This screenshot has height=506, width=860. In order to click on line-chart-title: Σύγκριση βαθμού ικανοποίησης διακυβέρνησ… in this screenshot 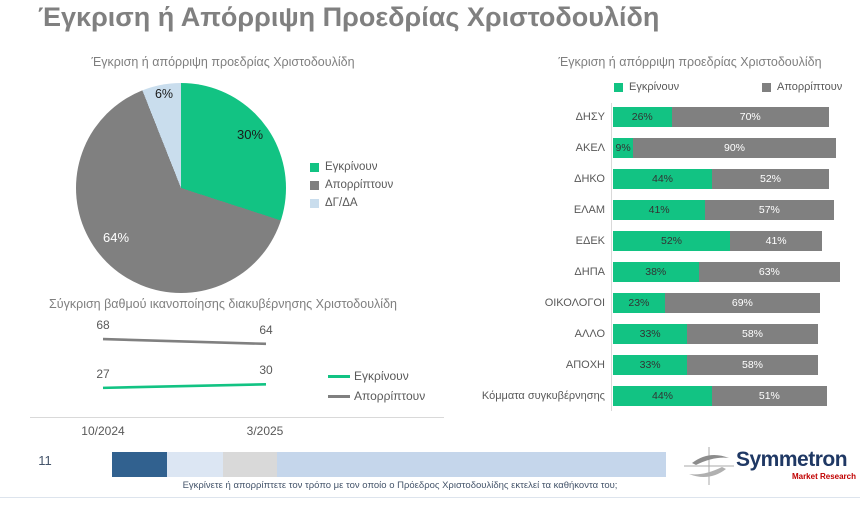, I will do `click(223, 304)`.